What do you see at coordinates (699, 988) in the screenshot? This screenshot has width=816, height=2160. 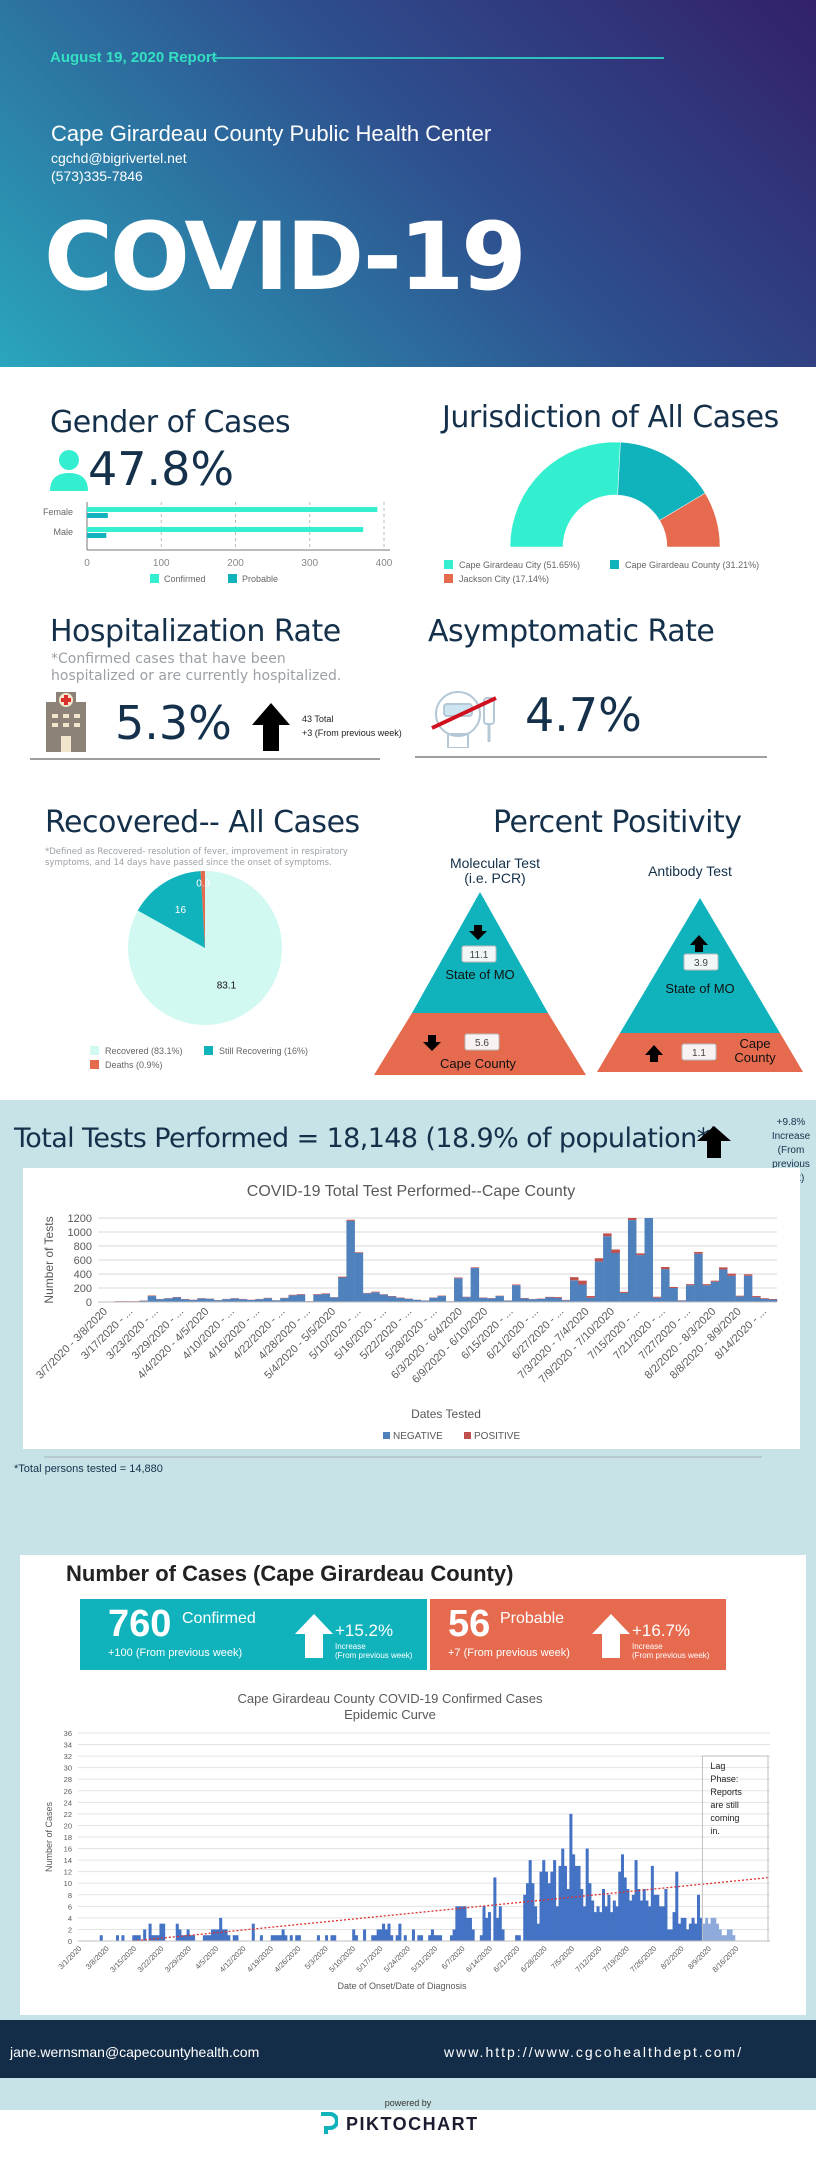 I see `antibody-state-label: State of MO` at bounding box center [699, 988].